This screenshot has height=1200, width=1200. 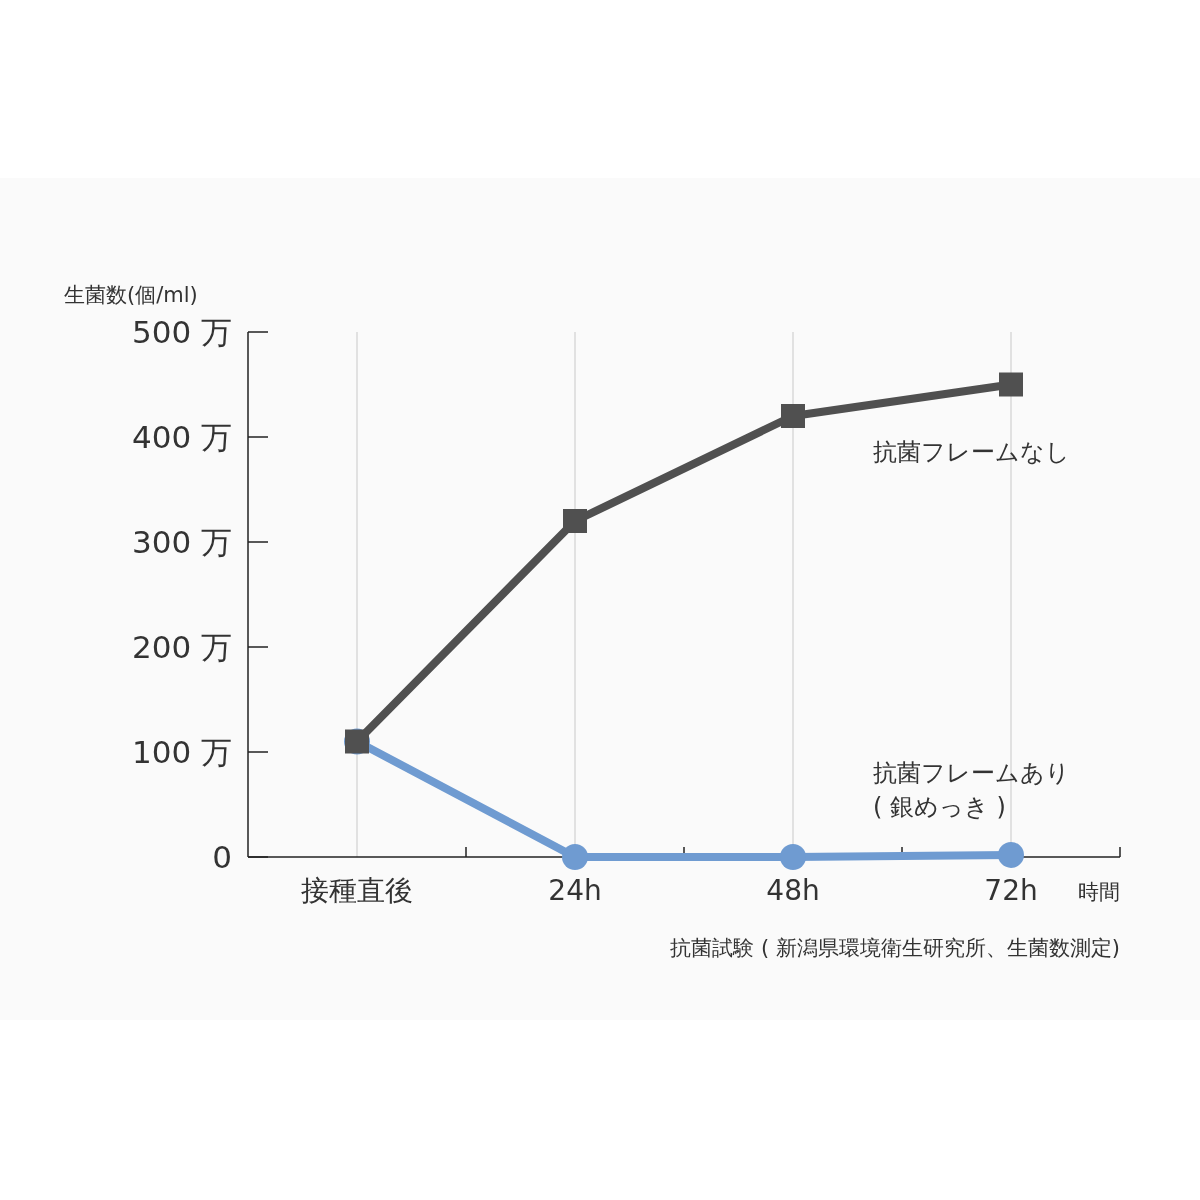 I want to click on y-axis-title: 生菌数(個/ml), so click(x=131, y=295).